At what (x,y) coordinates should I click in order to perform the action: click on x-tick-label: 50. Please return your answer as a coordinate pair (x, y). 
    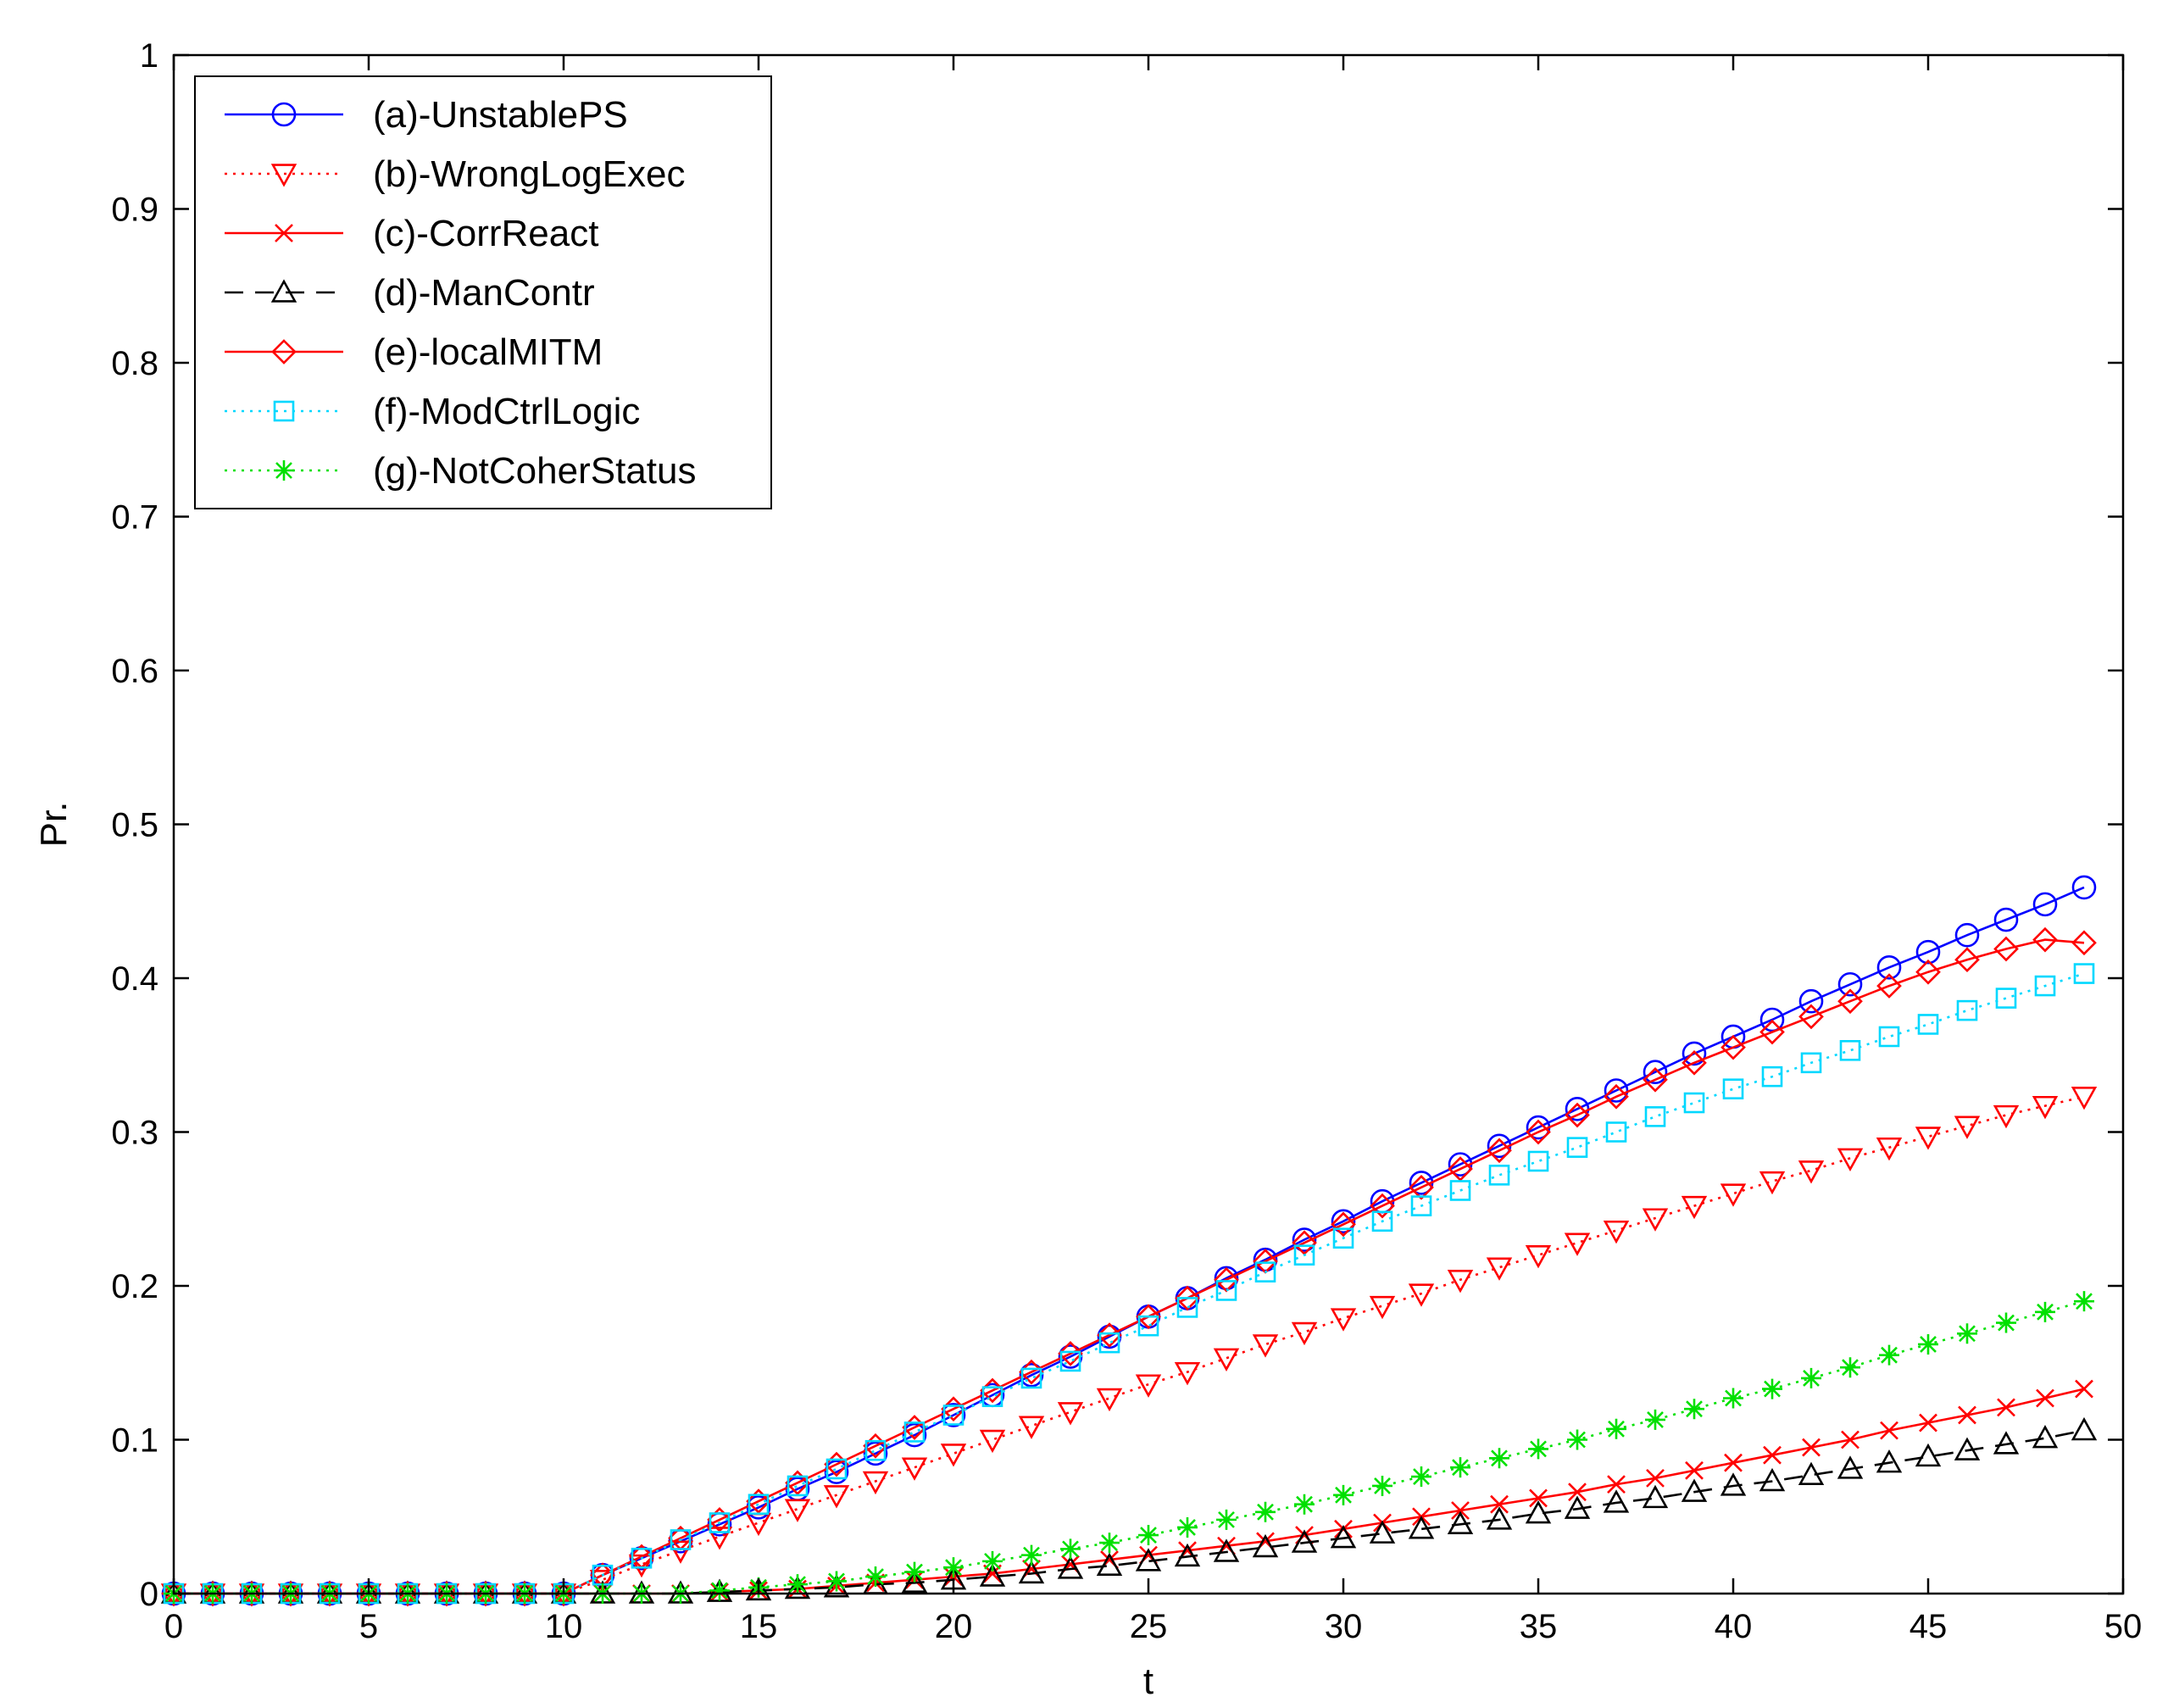
    Looking at the image, I should click on (2123, 1626).